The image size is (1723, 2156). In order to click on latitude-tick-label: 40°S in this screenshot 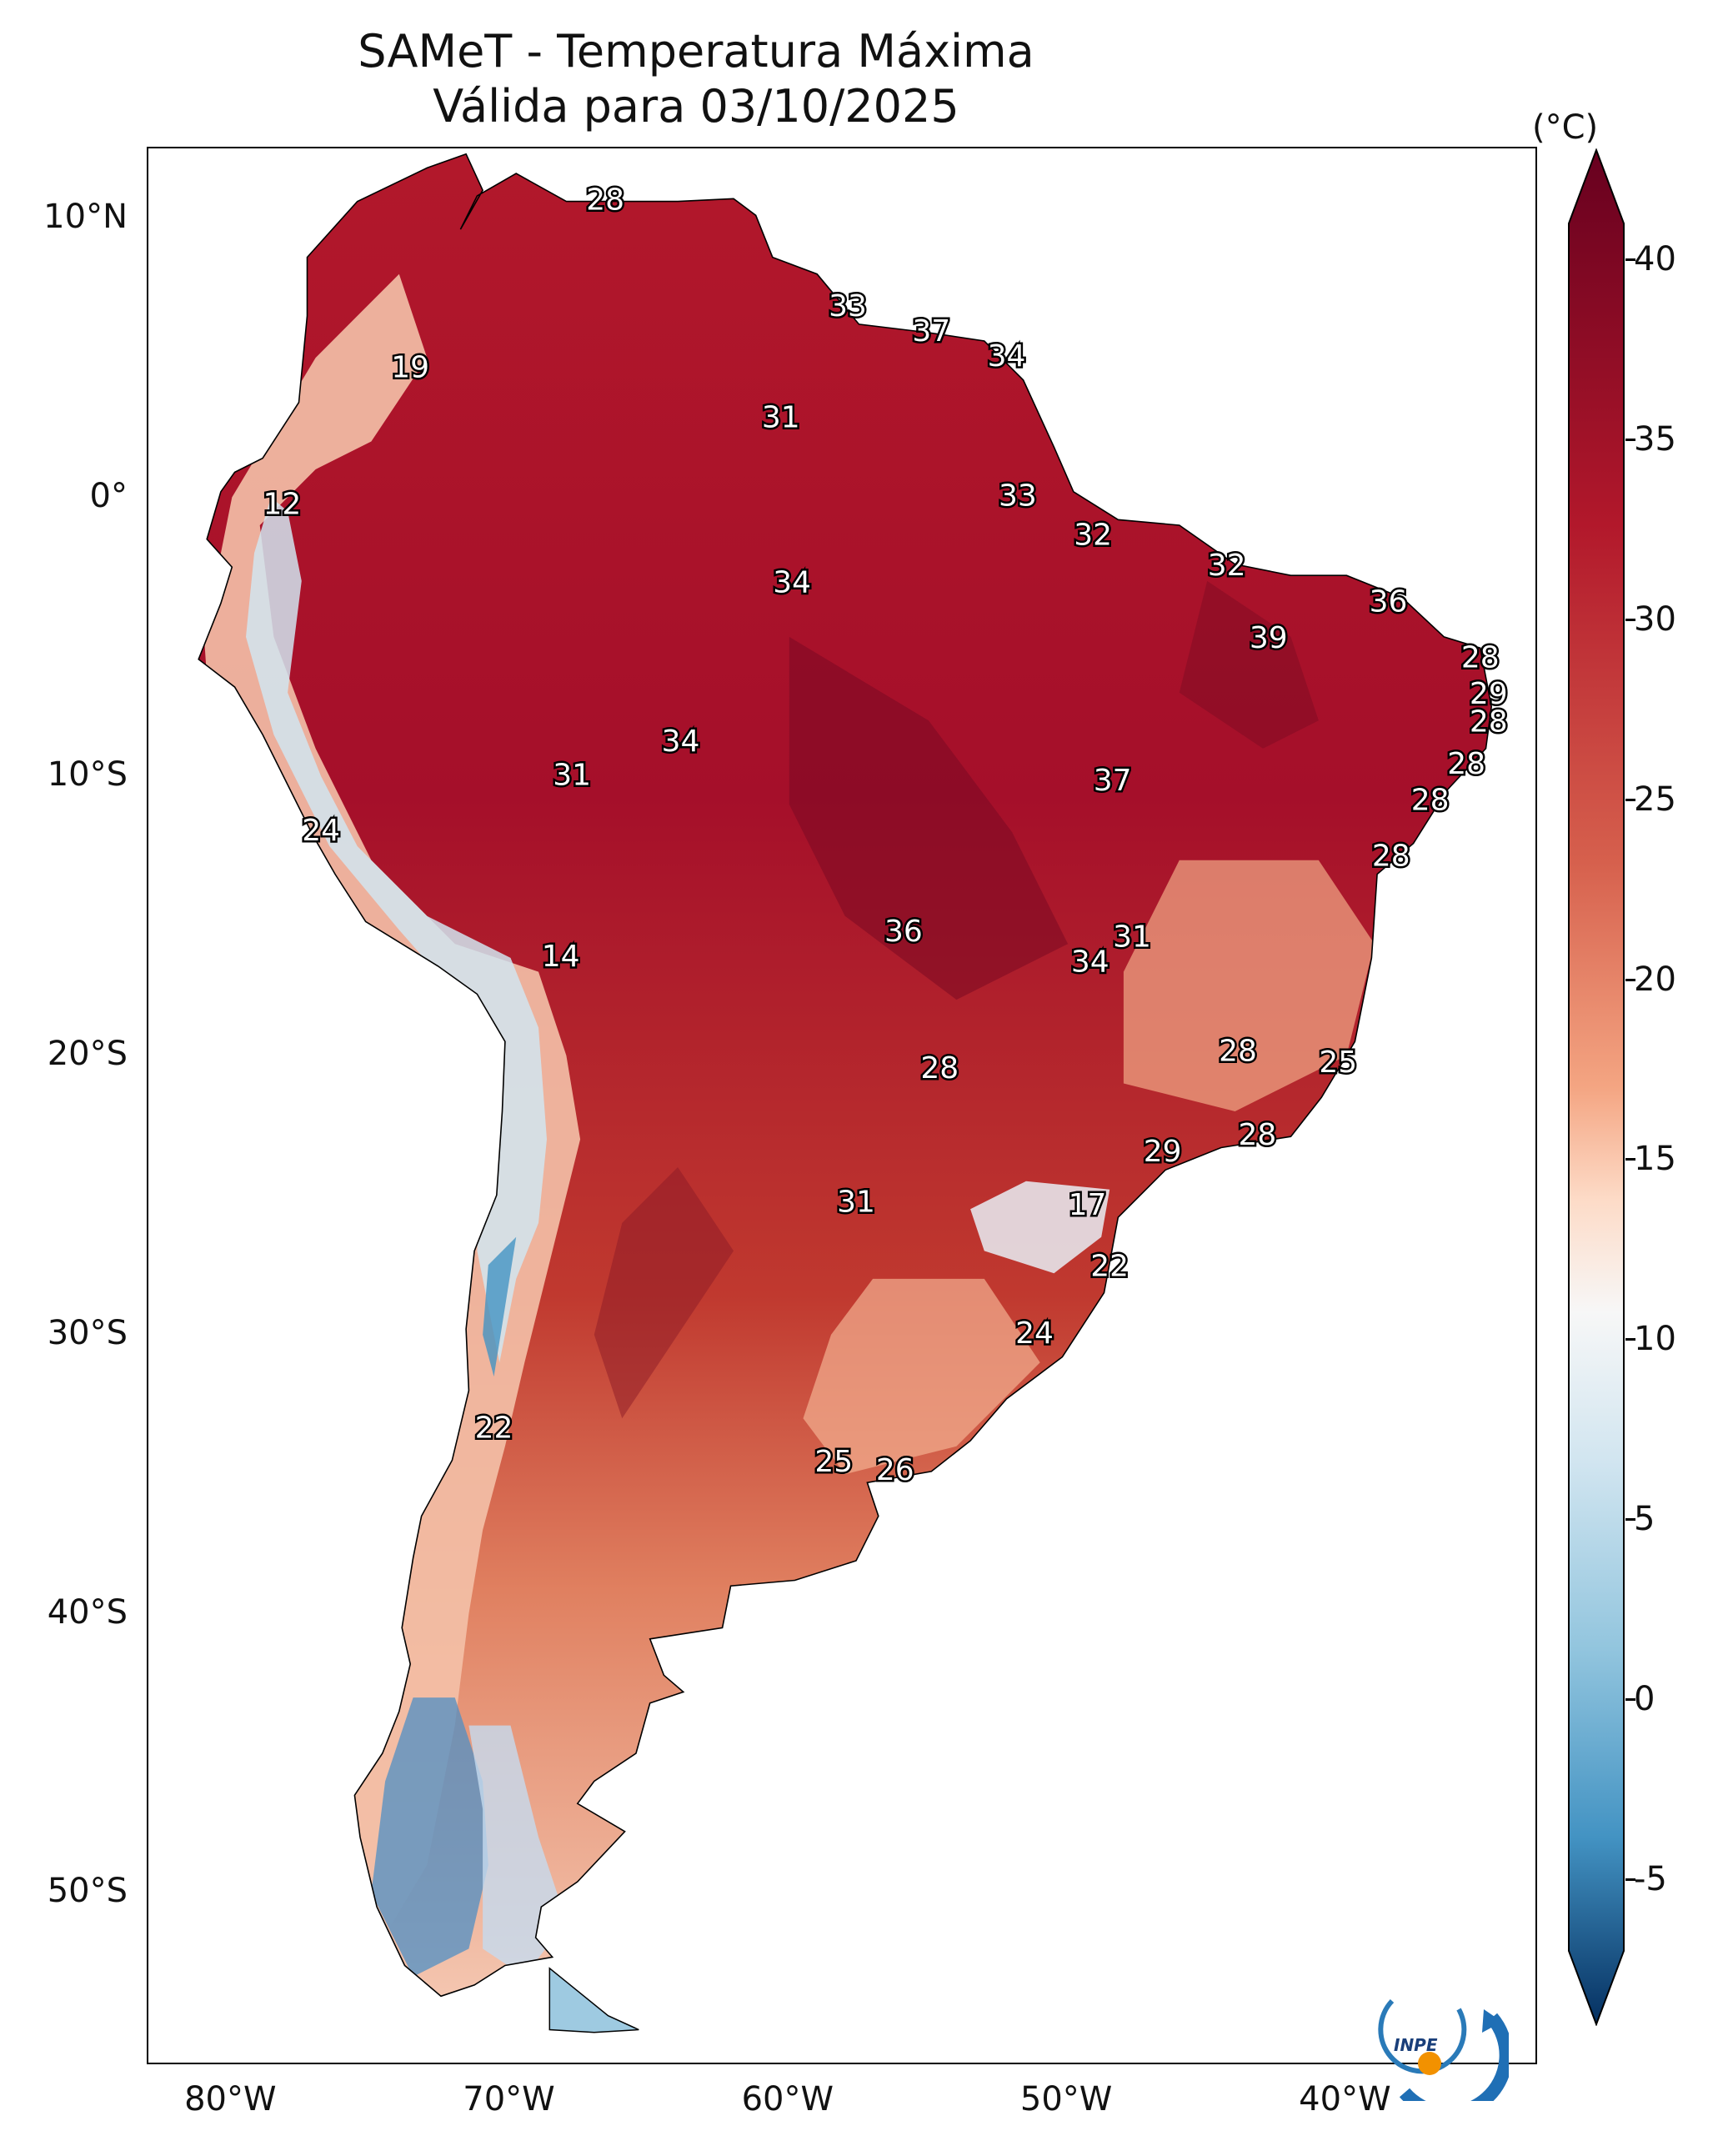, I will do `click(87, 1612)`.